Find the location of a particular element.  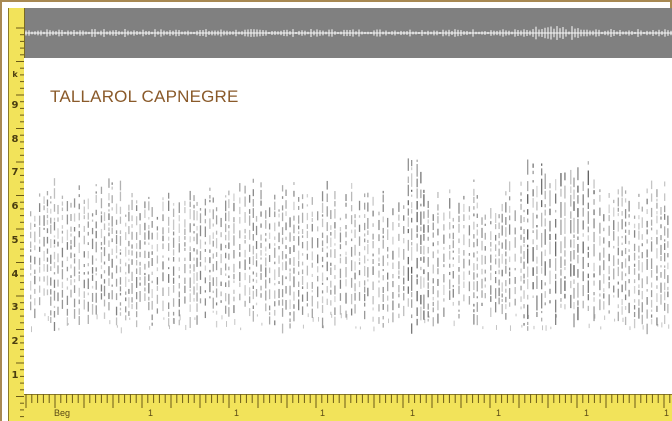

frequency-ruler: k 1 2 3 4 5 6 7 8 9 is located at coordinates (16, 214).